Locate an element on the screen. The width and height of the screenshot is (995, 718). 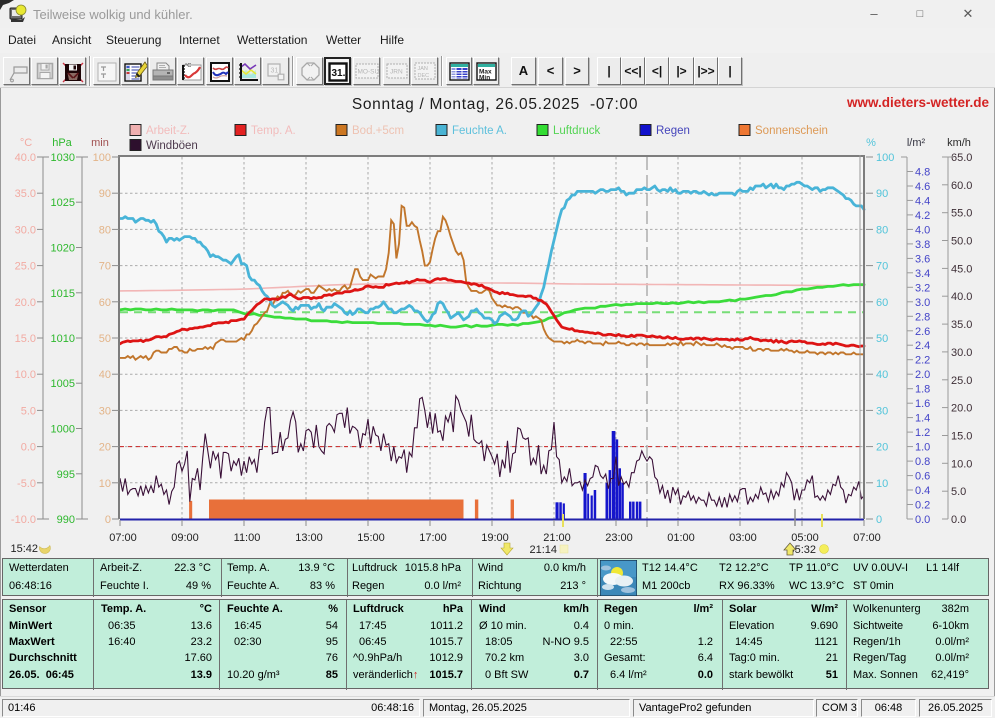
svg-text: -10.0 is located at coordinates (23, 520).